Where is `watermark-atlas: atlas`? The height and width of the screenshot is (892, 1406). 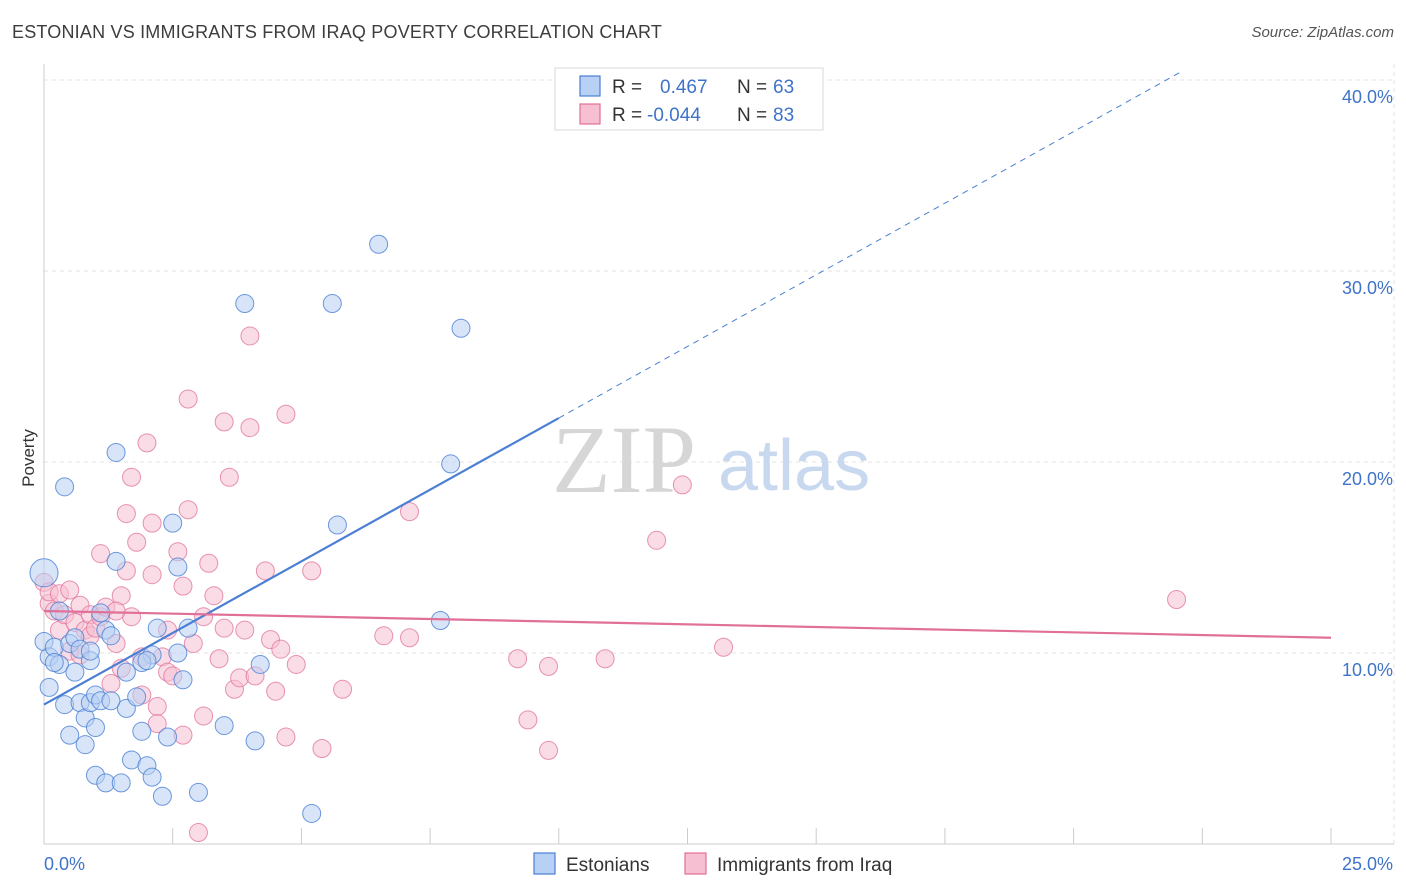 watermark-atlas: atlas is located at coordinates (794, 466).